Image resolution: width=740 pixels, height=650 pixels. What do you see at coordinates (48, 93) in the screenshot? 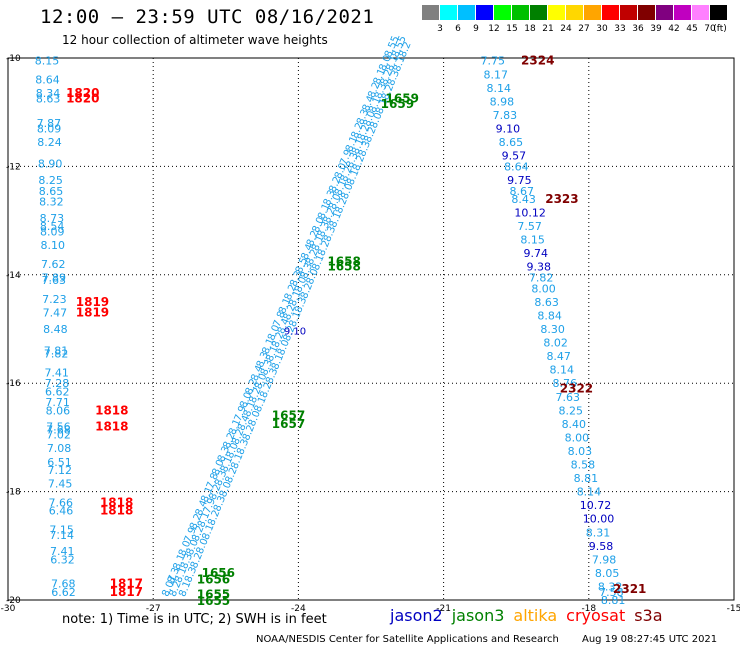
I see `wave-height-value: 8.34` at bounding box center [48, 93].